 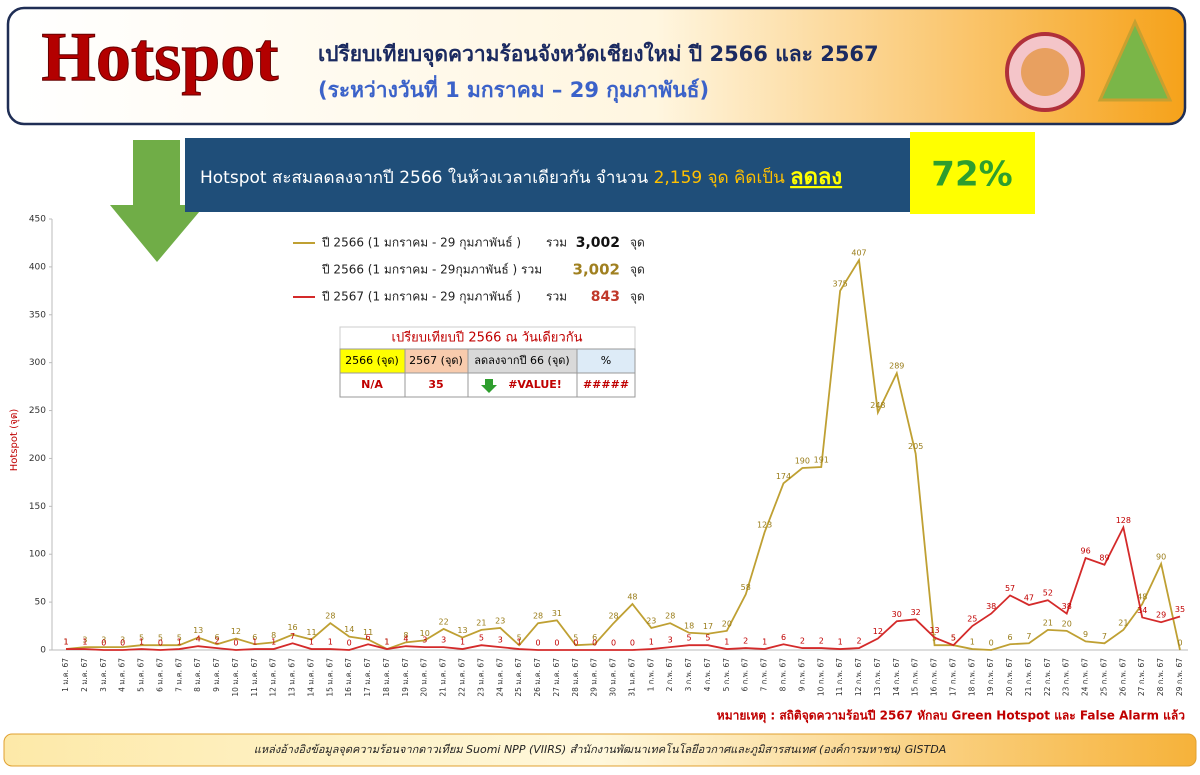 I want to click on x-tick-label: 24 ก.พ. 67, so click(x=1085, y=677).